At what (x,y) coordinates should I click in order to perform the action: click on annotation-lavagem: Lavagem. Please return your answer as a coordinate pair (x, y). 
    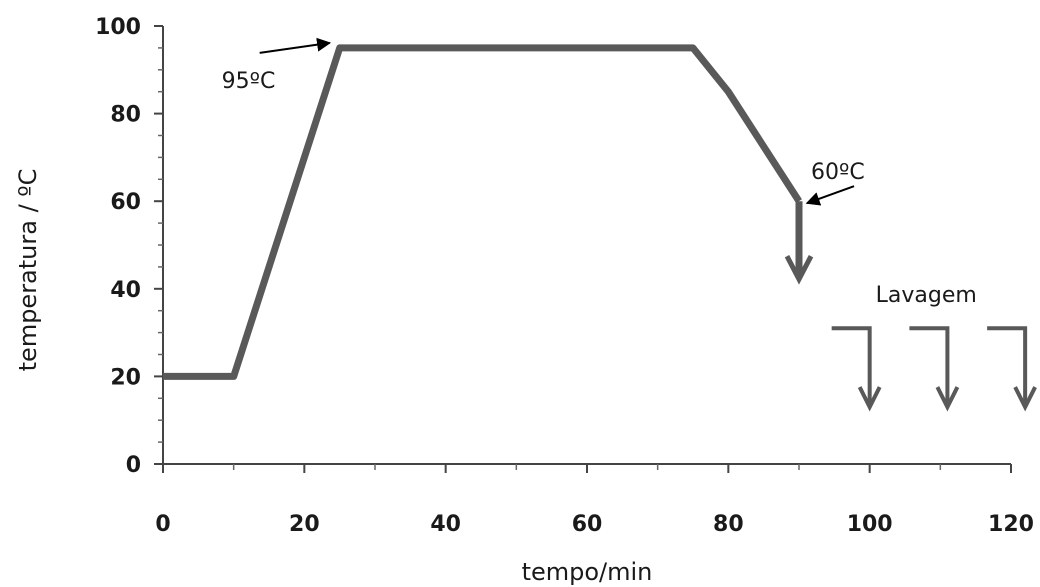
    Looking at the image, I should click on (926, 295).